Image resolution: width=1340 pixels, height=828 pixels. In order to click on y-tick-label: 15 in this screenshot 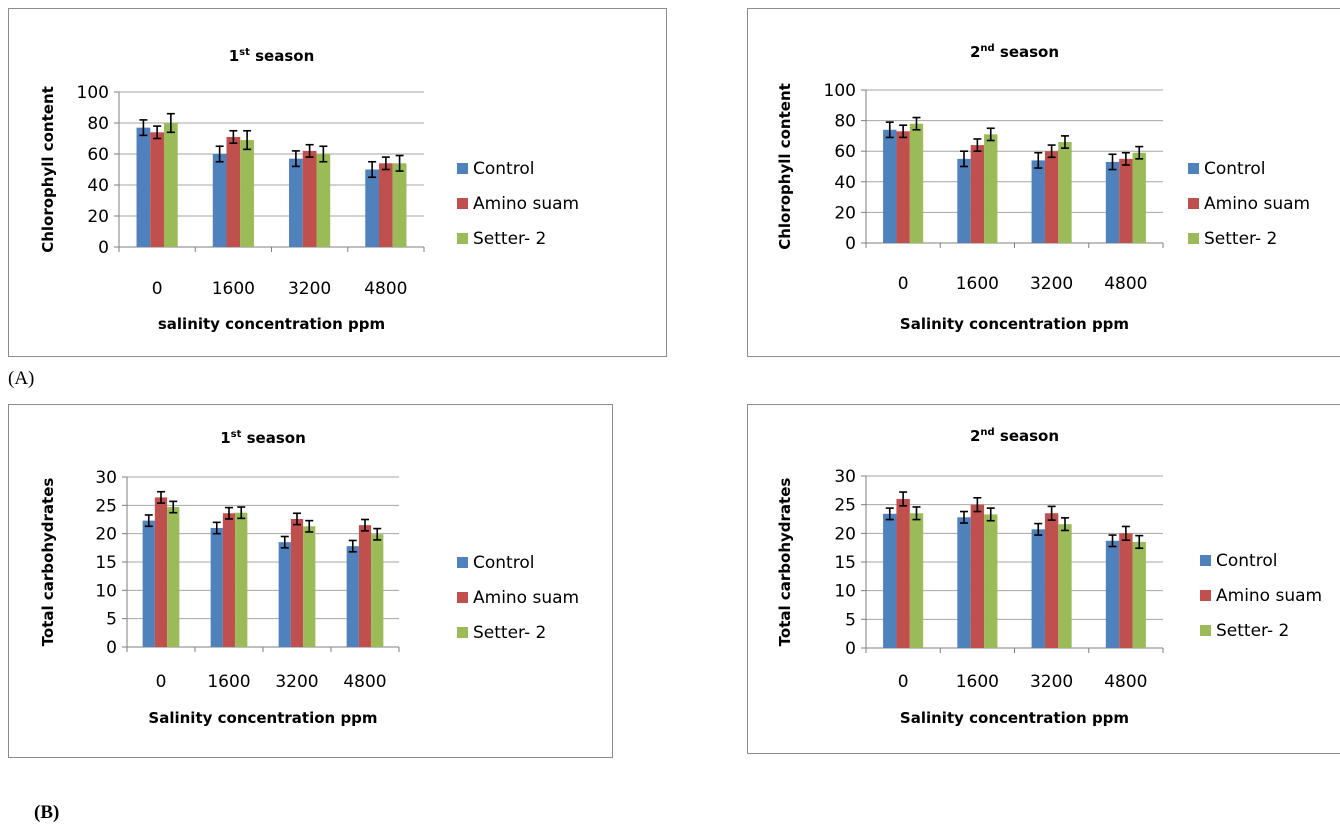, I will do `click(106, 563)`.